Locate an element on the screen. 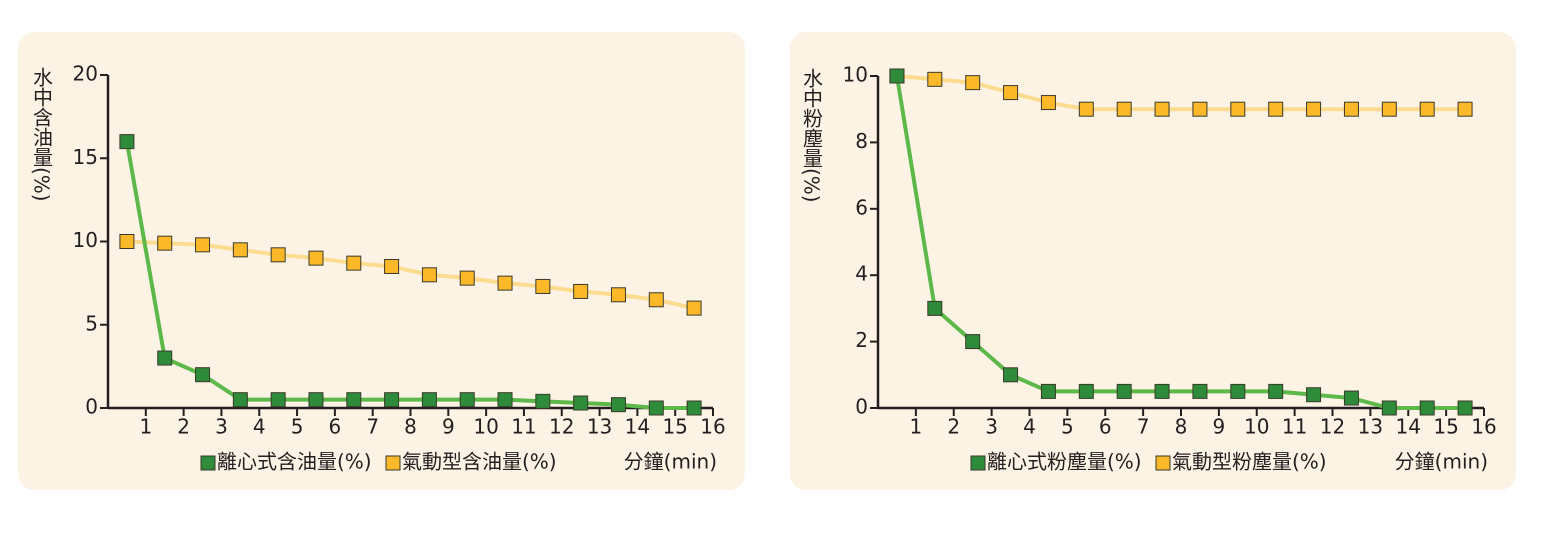  y-tick-label: 8 is located at coordinates (861, 141).